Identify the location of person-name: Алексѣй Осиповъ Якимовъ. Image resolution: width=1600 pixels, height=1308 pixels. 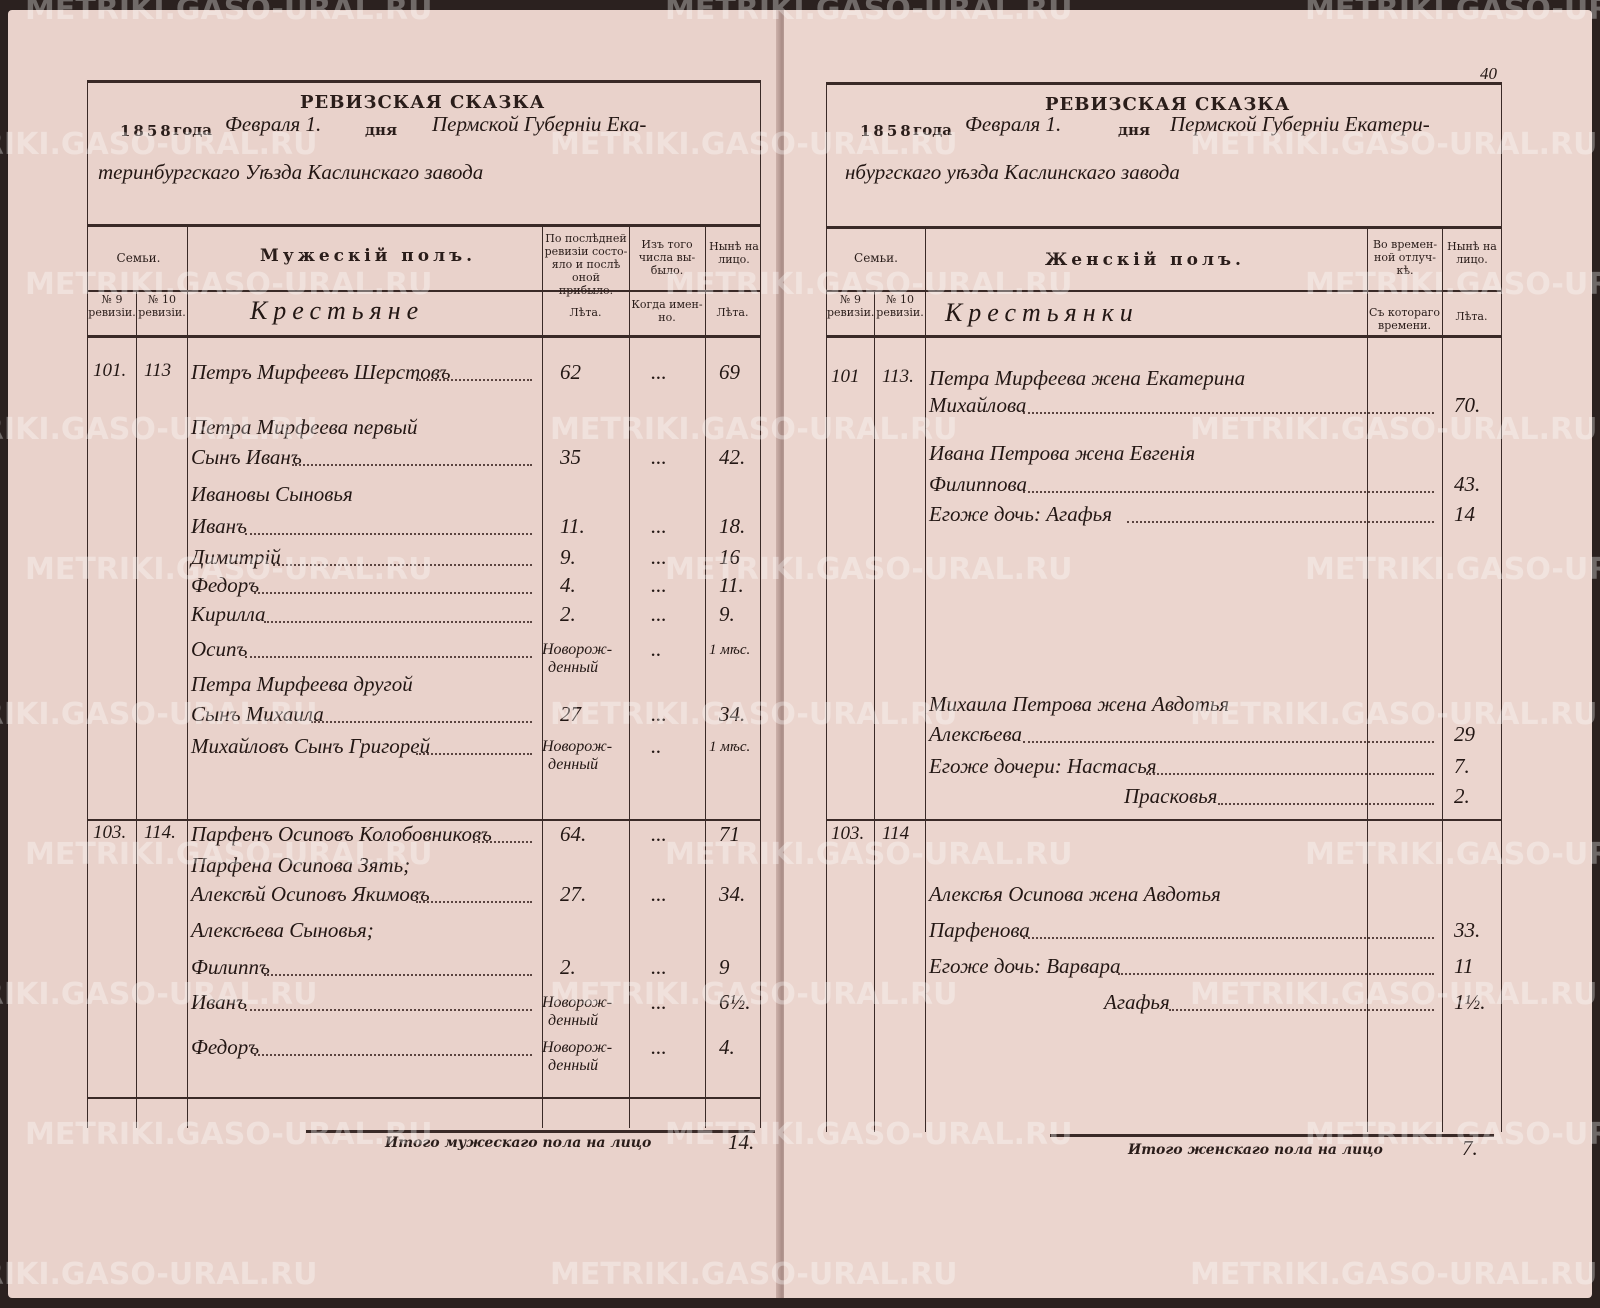
(310, 894).